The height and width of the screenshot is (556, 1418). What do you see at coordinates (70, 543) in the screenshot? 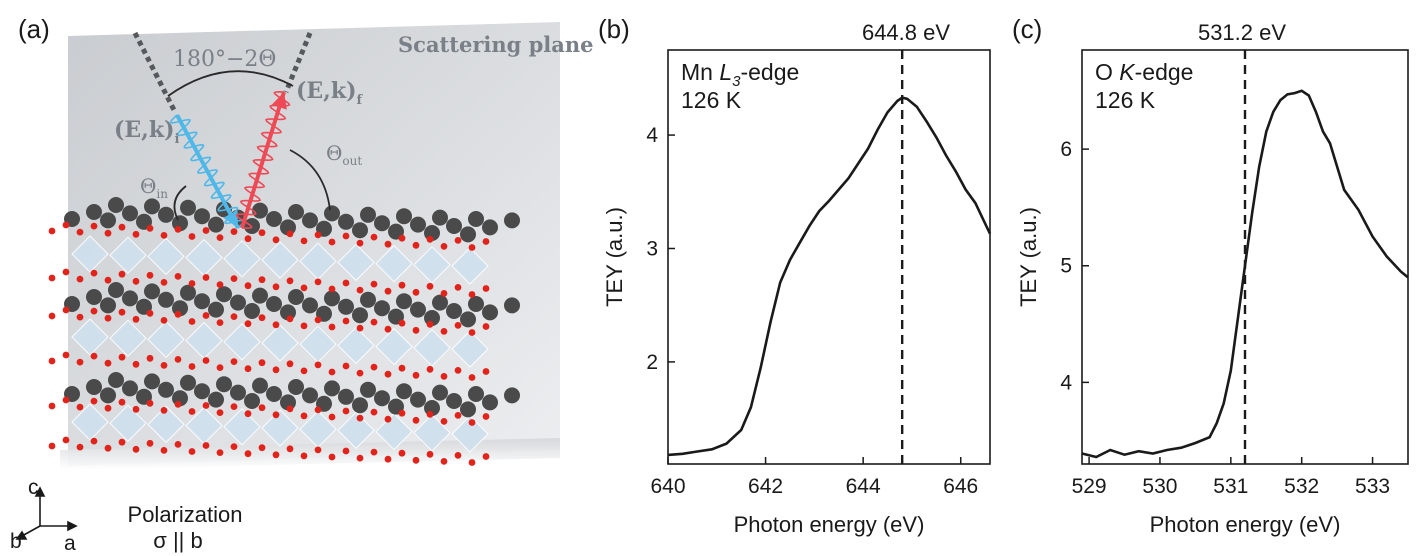
I see `axis-a-label: a` at bounding box center [70, 543].